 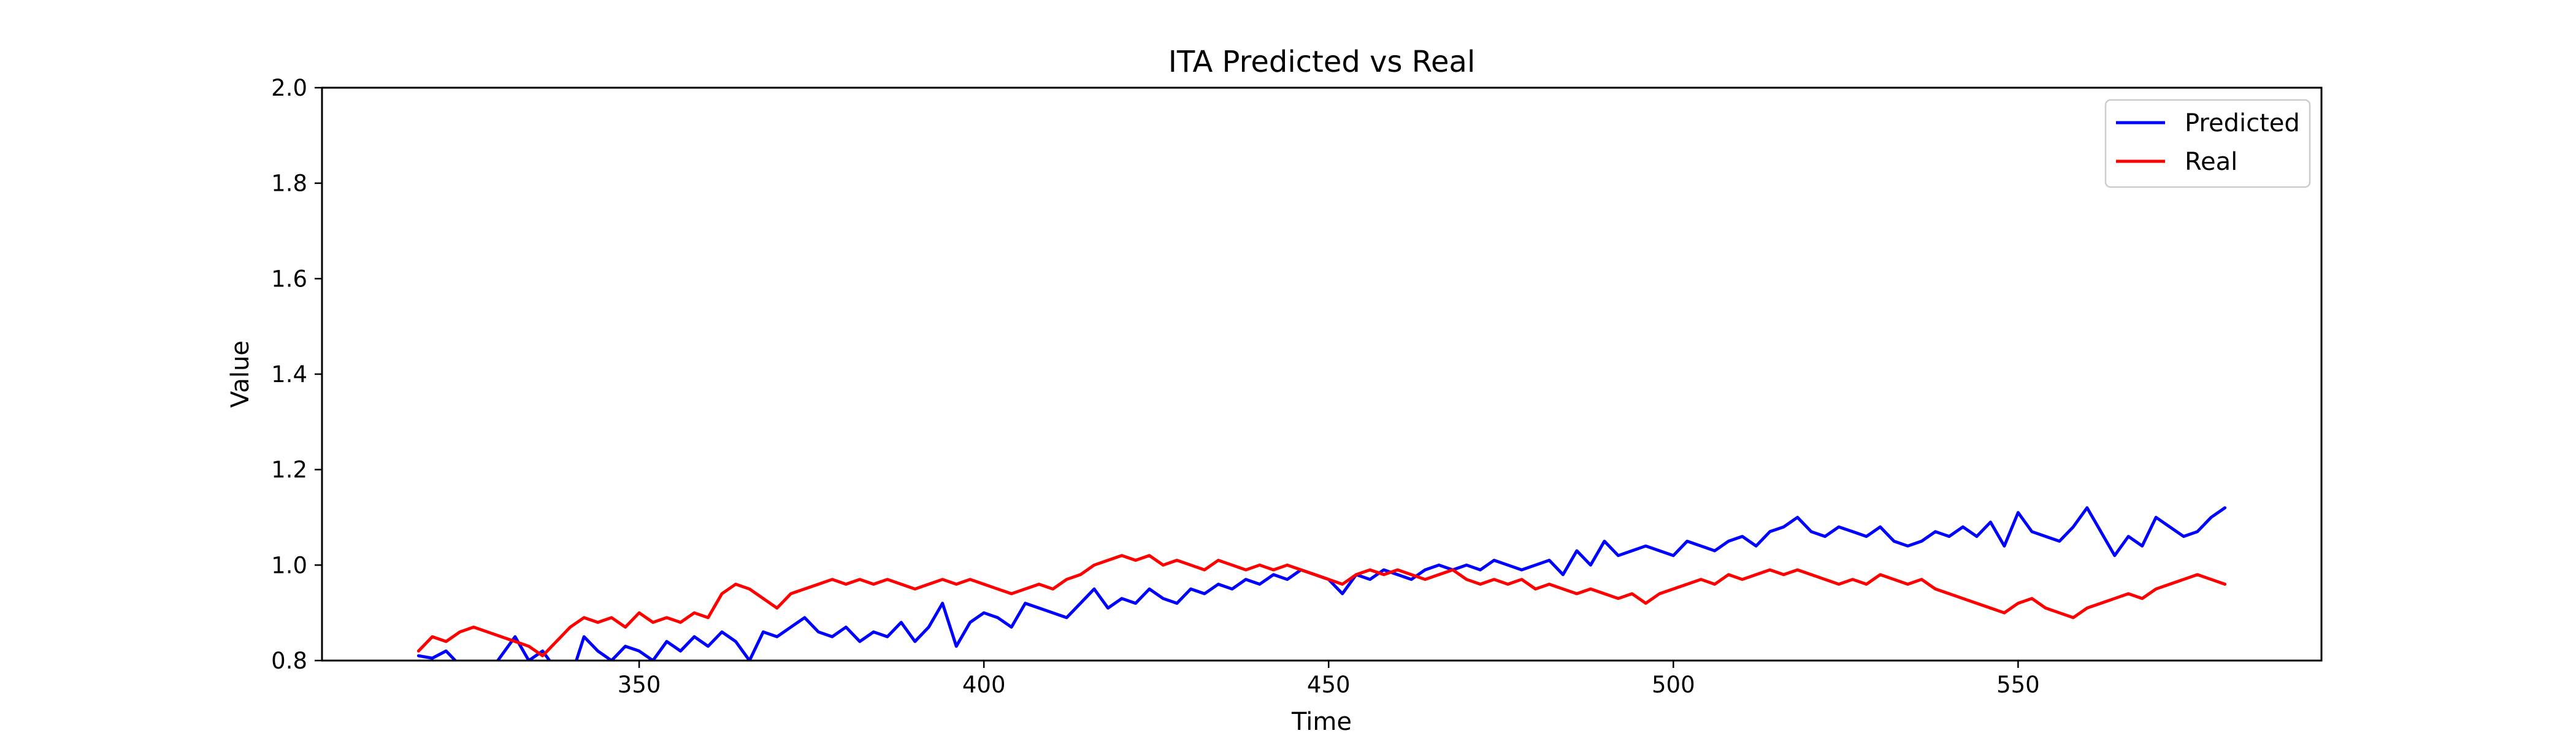 What do you see at coordinates (1321, 605) in the screenshot?
I see `series-line-real` at bounding box center [1321, 605].